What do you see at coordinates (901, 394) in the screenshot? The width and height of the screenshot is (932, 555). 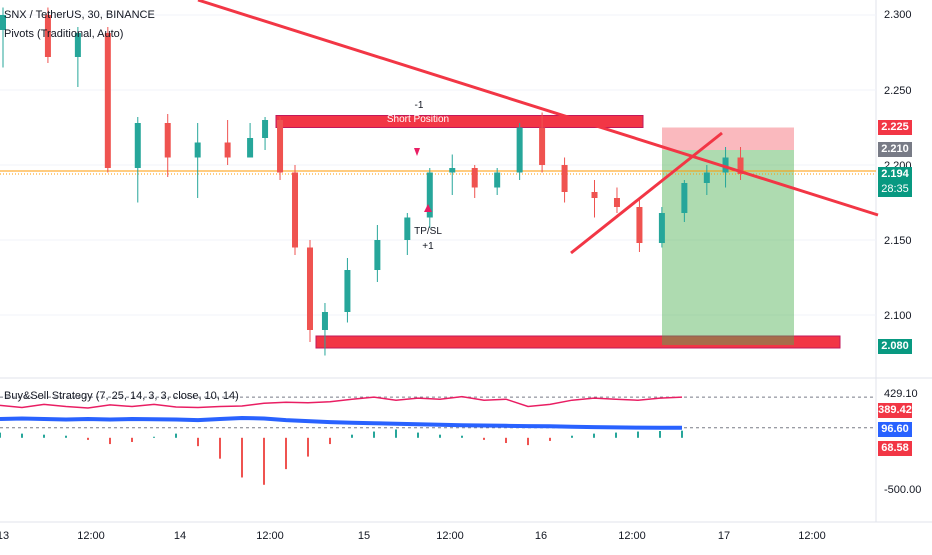 I see `indicator-top-value: 429.10` at bounding box center [901, 394].